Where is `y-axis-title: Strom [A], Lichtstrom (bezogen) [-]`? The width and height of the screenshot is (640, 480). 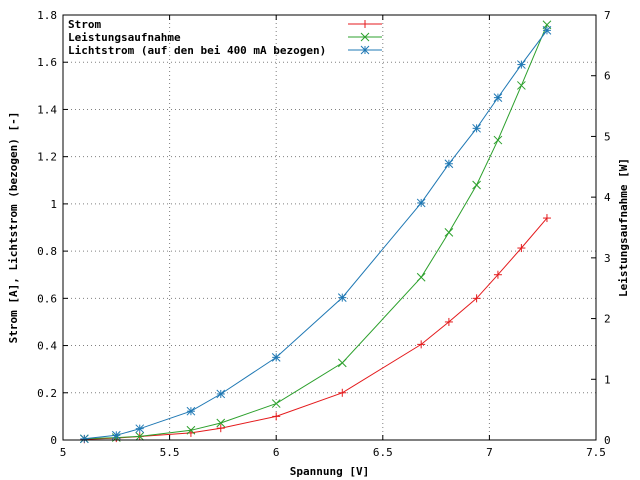
y-axis-title: Strom [A], Lichtstrom (bezogen) [-] is located at coordinates (13, 228).